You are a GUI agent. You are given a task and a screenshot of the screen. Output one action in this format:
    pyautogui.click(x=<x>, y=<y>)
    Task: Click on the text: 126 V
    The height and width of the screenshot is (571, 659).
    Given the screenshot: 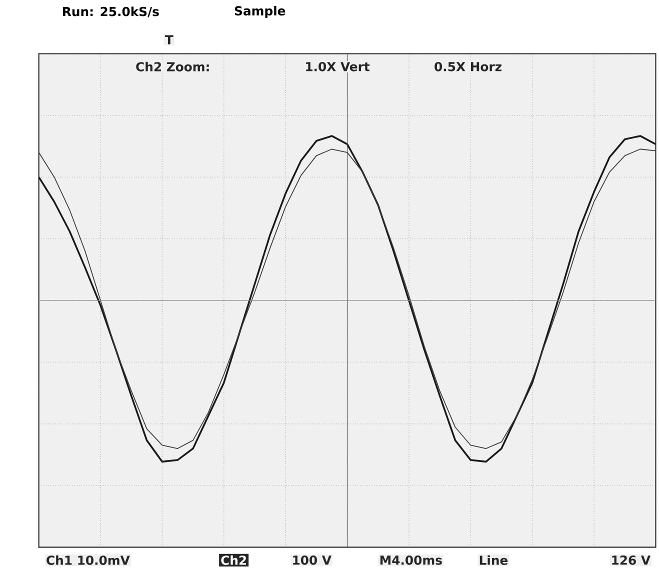 What is the action you would take?
    pyautogui.click(x=631, y=560)
    